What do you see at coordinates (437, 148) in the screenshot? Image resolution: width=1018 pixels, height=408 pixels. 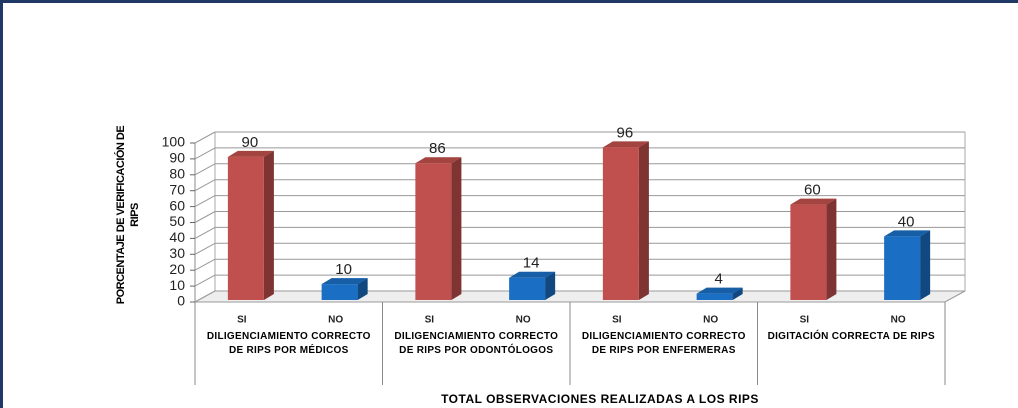 I see `data-label: 86` at bounding box center [437, 148].